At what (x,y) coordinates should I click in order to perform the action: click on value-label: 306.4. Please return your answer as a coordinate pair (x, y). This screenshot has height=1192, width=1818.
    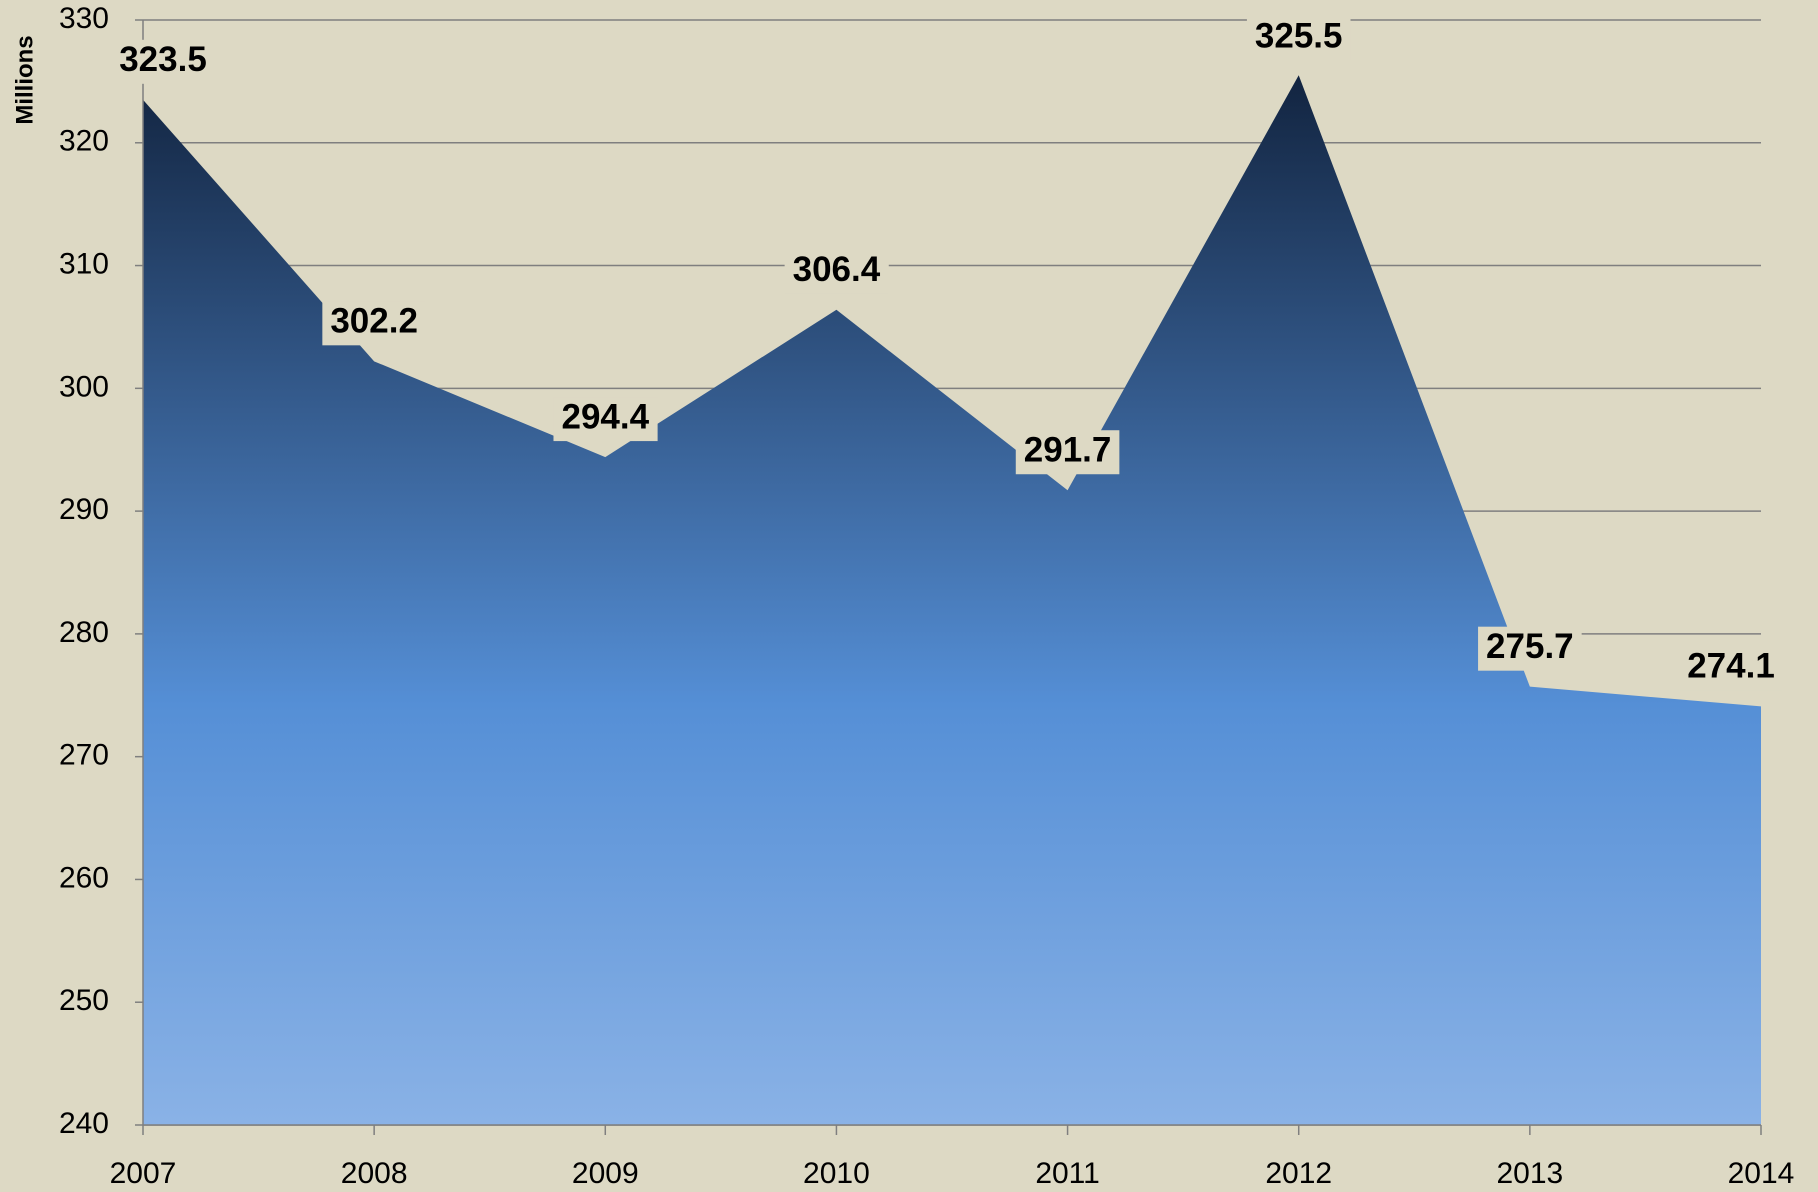
    Looking at the image, I should click on (837, 269).